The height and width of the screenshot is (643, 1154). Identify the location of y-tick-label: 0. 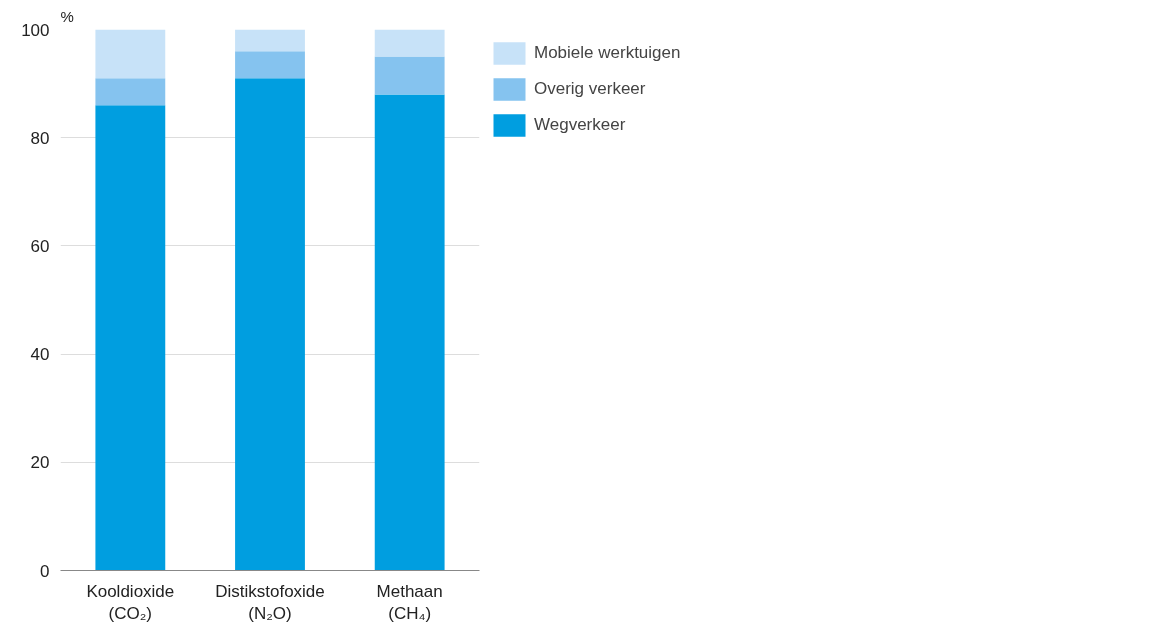
(45, 571).